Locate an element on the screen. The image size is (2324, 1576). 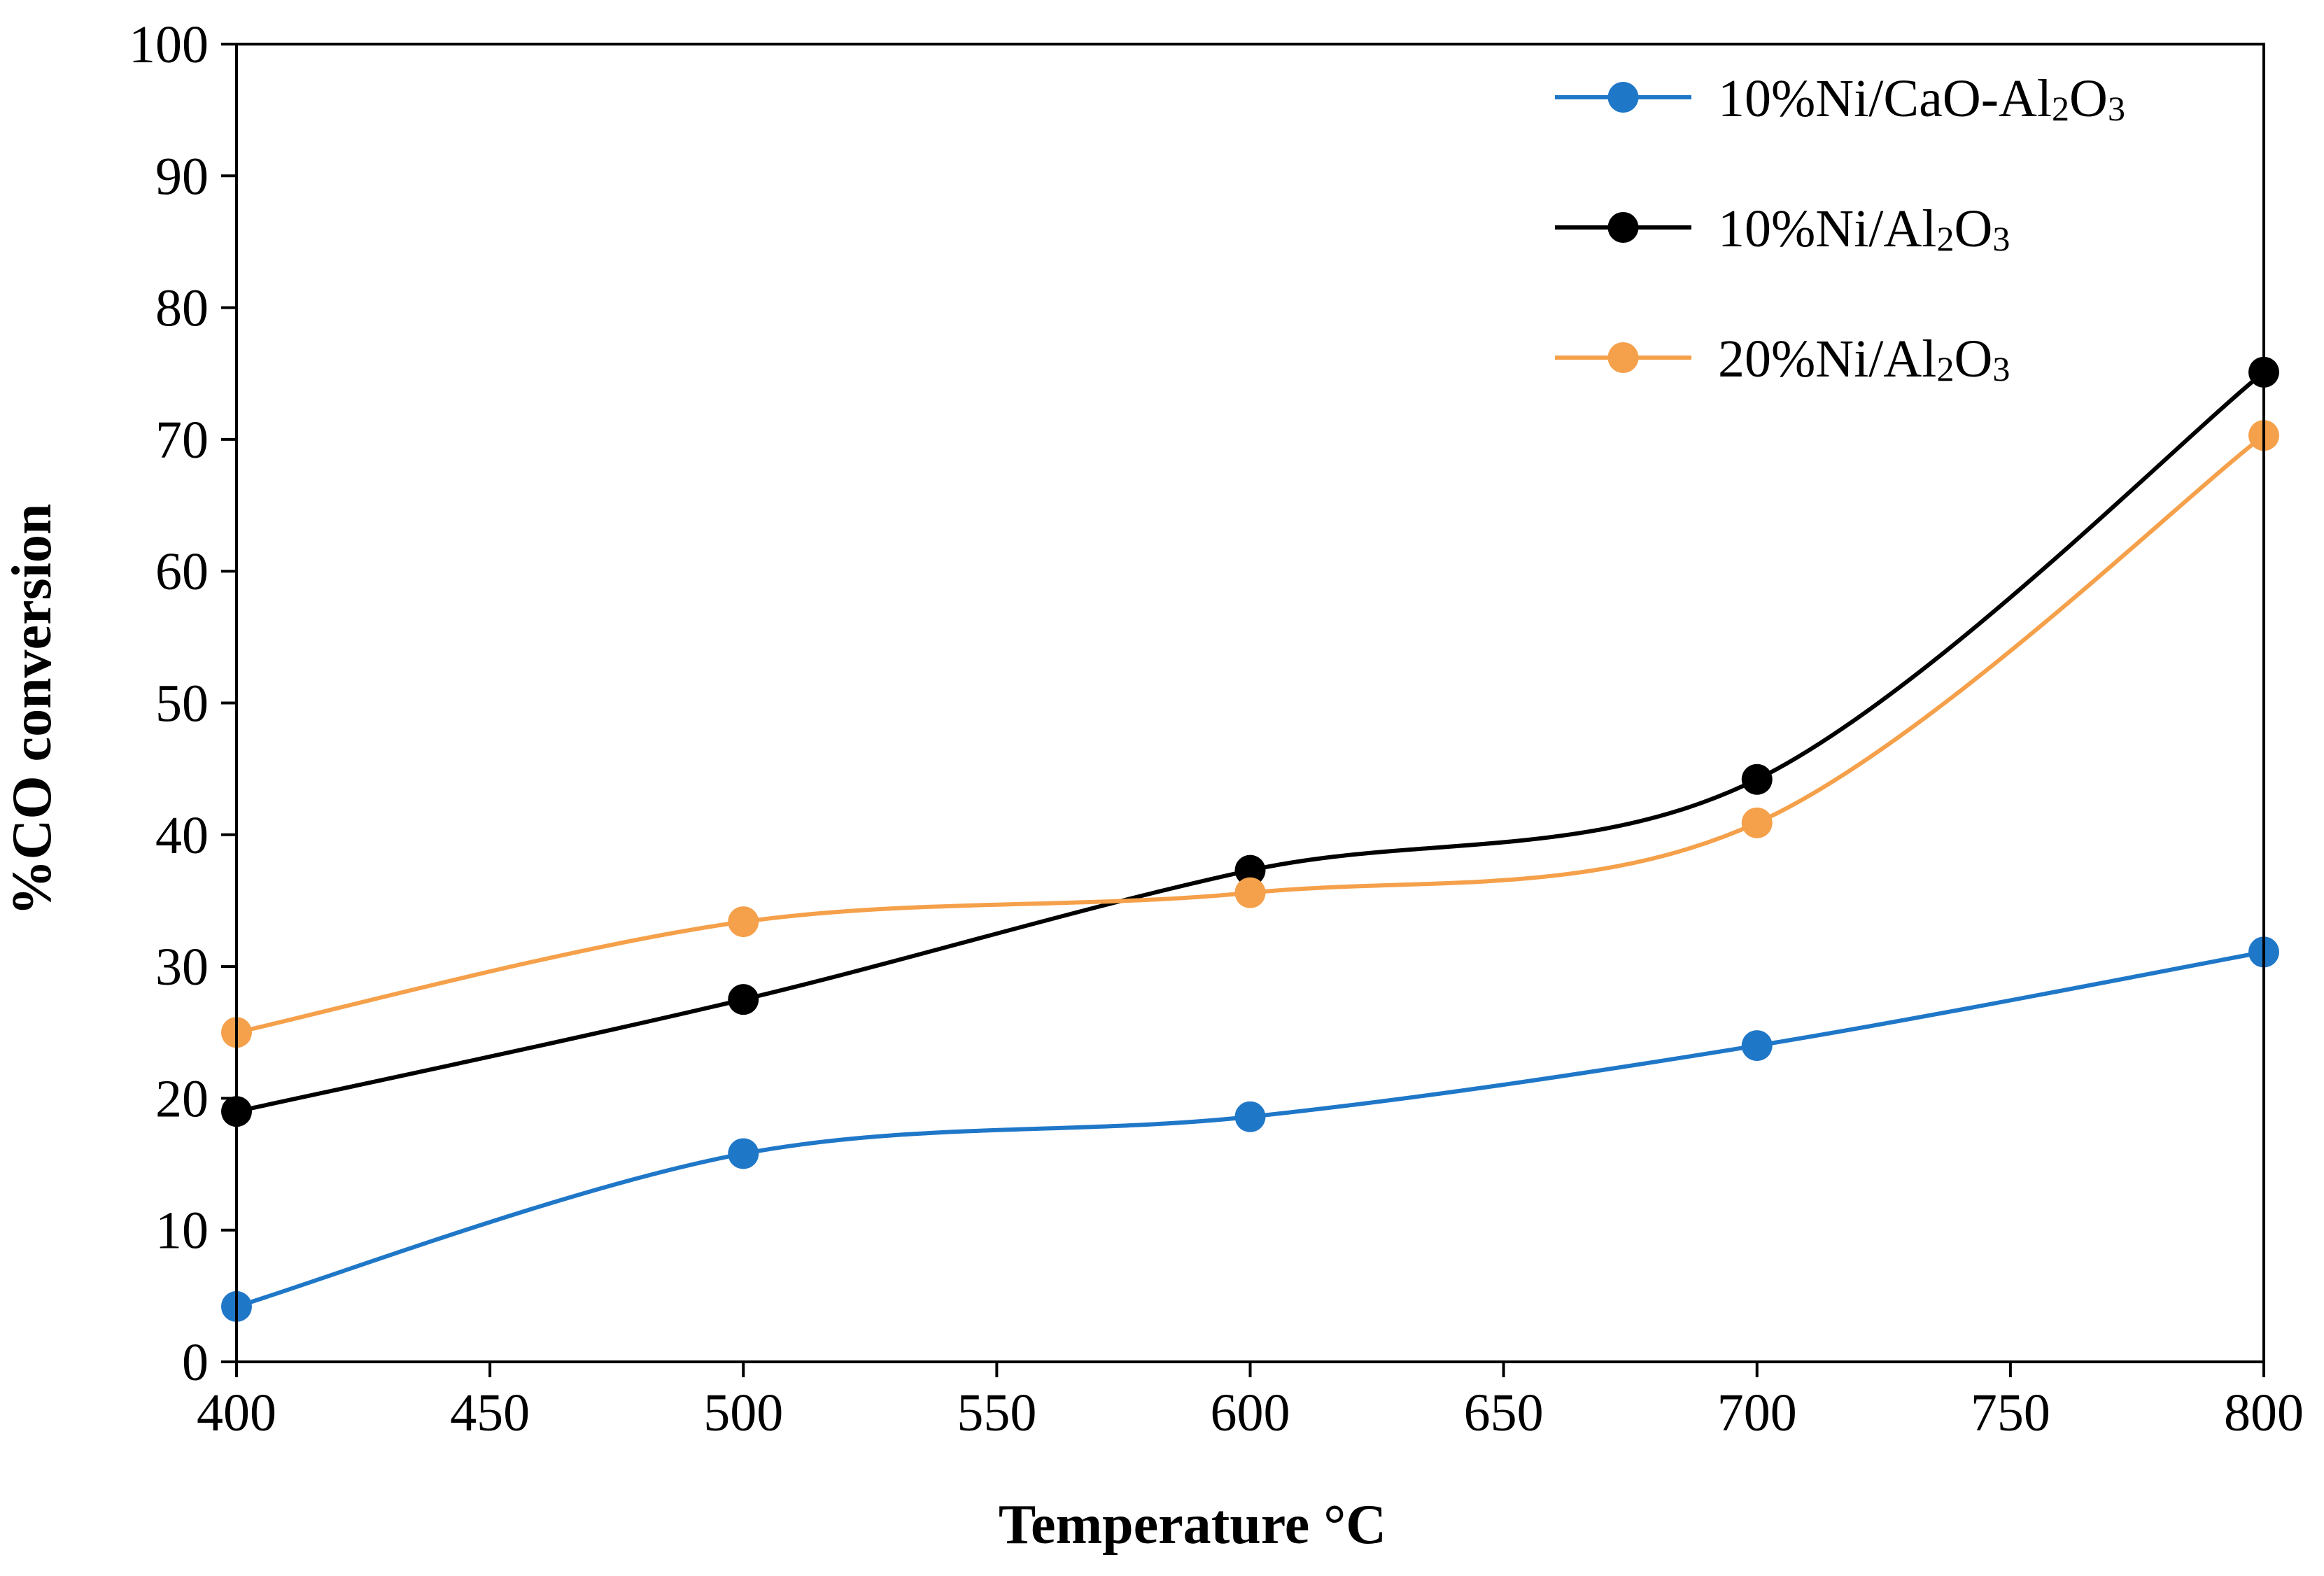
x-tick-label: 700 is located at coordinates (1757, 1413).